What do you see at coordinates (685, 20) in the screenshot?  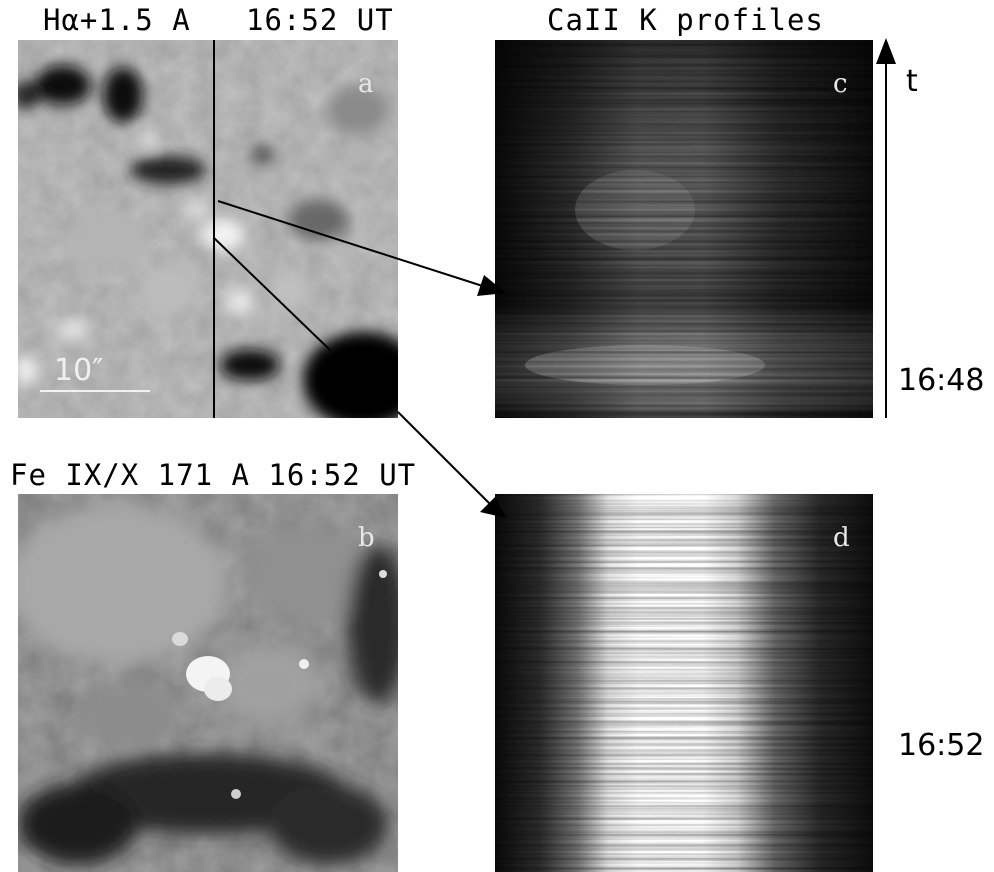 I see `caii-title: CaII K profiles` at bounding box center [685, 20].